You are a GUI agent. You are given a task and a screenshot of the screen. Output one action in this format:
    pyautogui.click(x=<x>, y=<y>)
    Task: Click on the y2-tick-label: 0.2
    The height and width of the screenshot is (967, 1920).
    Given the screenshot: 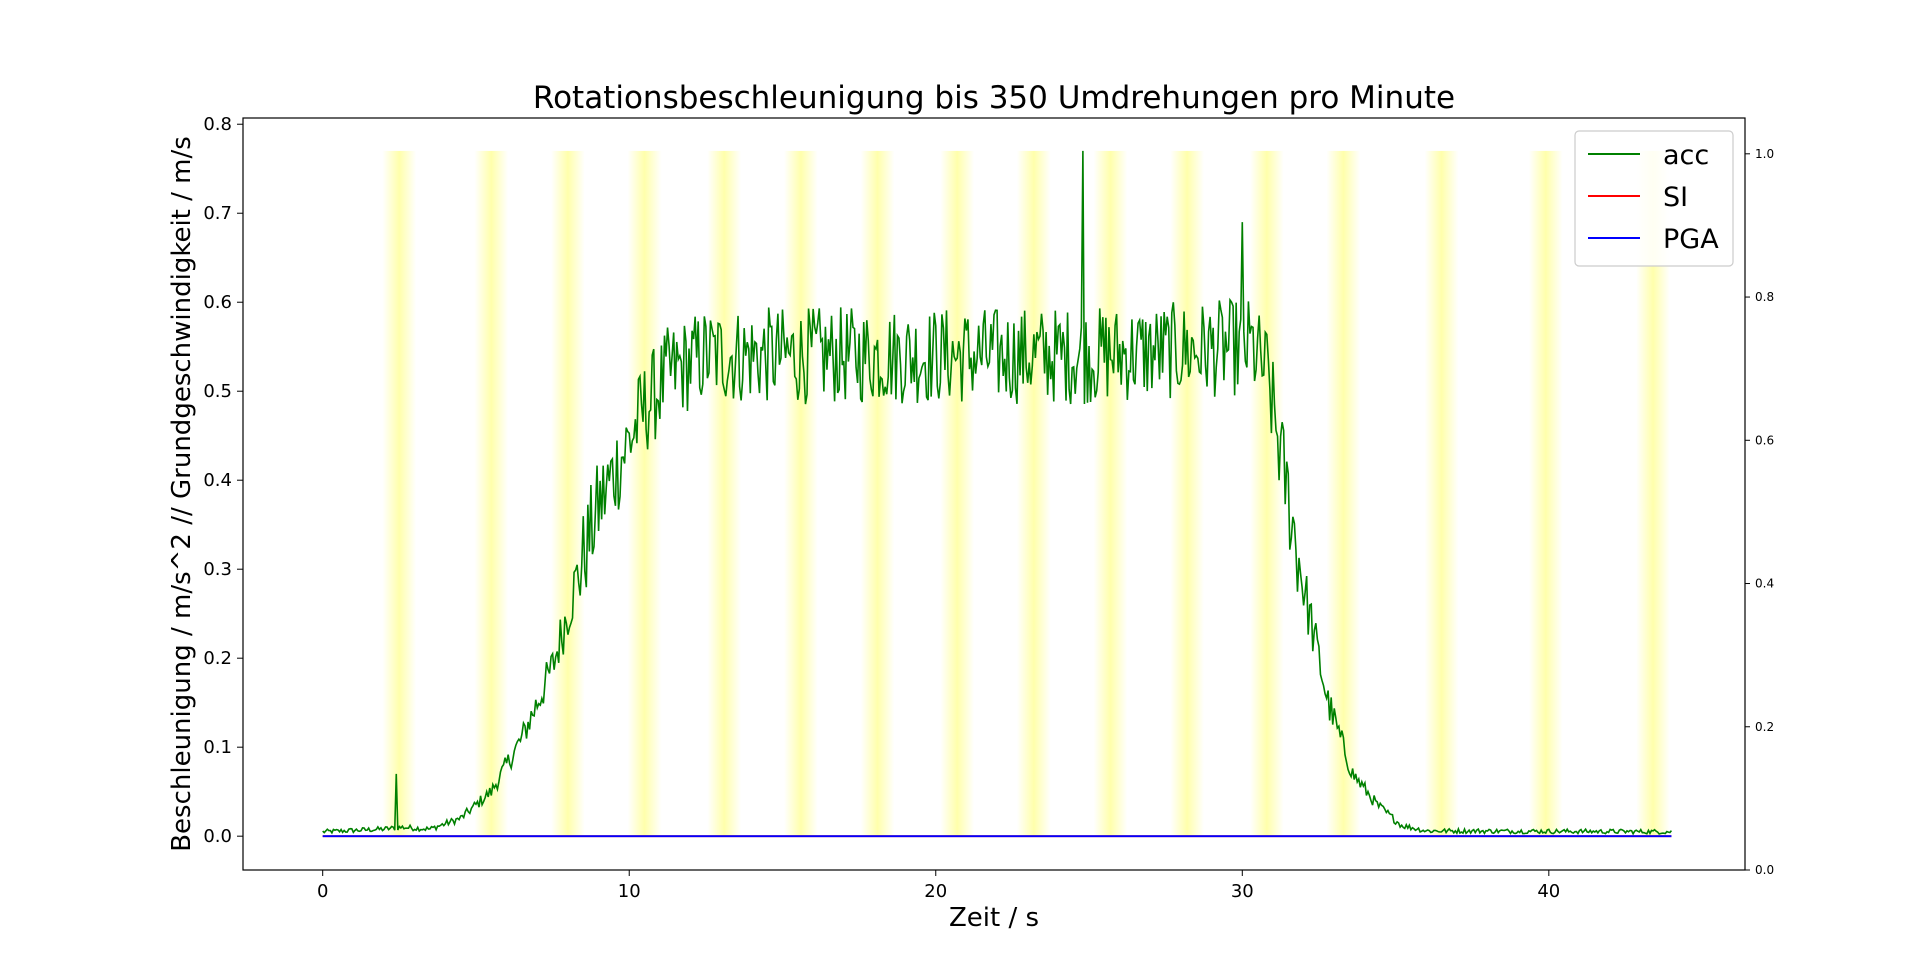 What is the action you would take?
    pyautogui.click(x=1764, y=727)
    